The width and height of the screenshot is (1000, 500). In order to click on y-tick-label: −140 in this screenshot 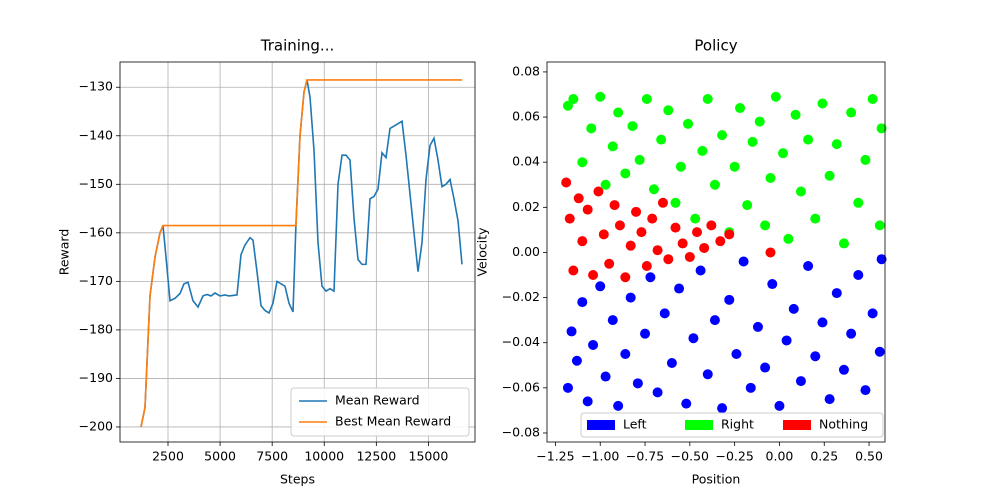, I will do `click(96, 134)`.